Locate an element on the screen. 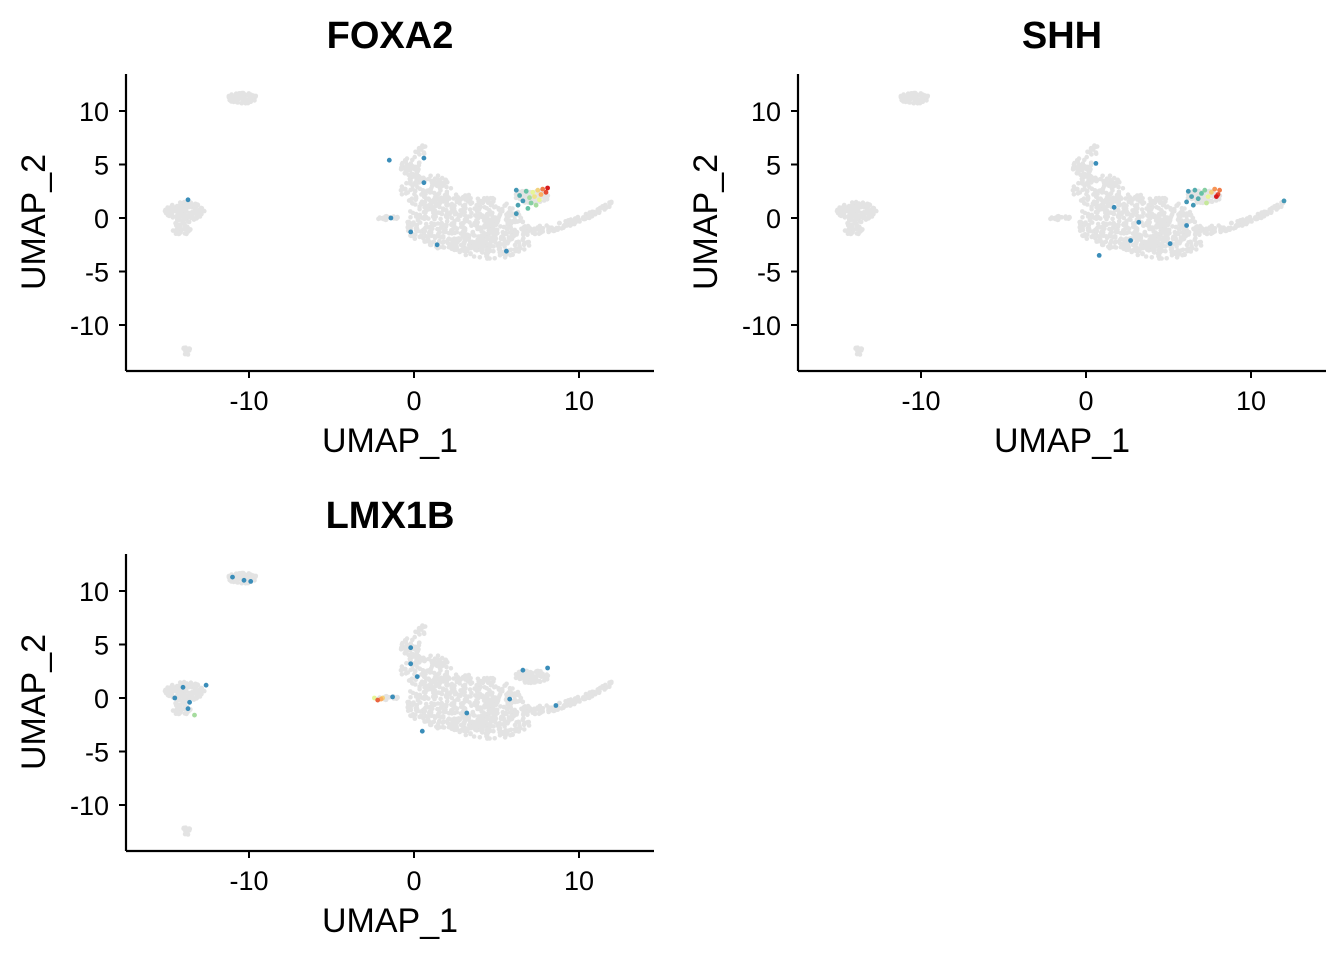 This screenshot has width=1344, height=960. y-tick-label: 10 is located at coordinates (766, 112).